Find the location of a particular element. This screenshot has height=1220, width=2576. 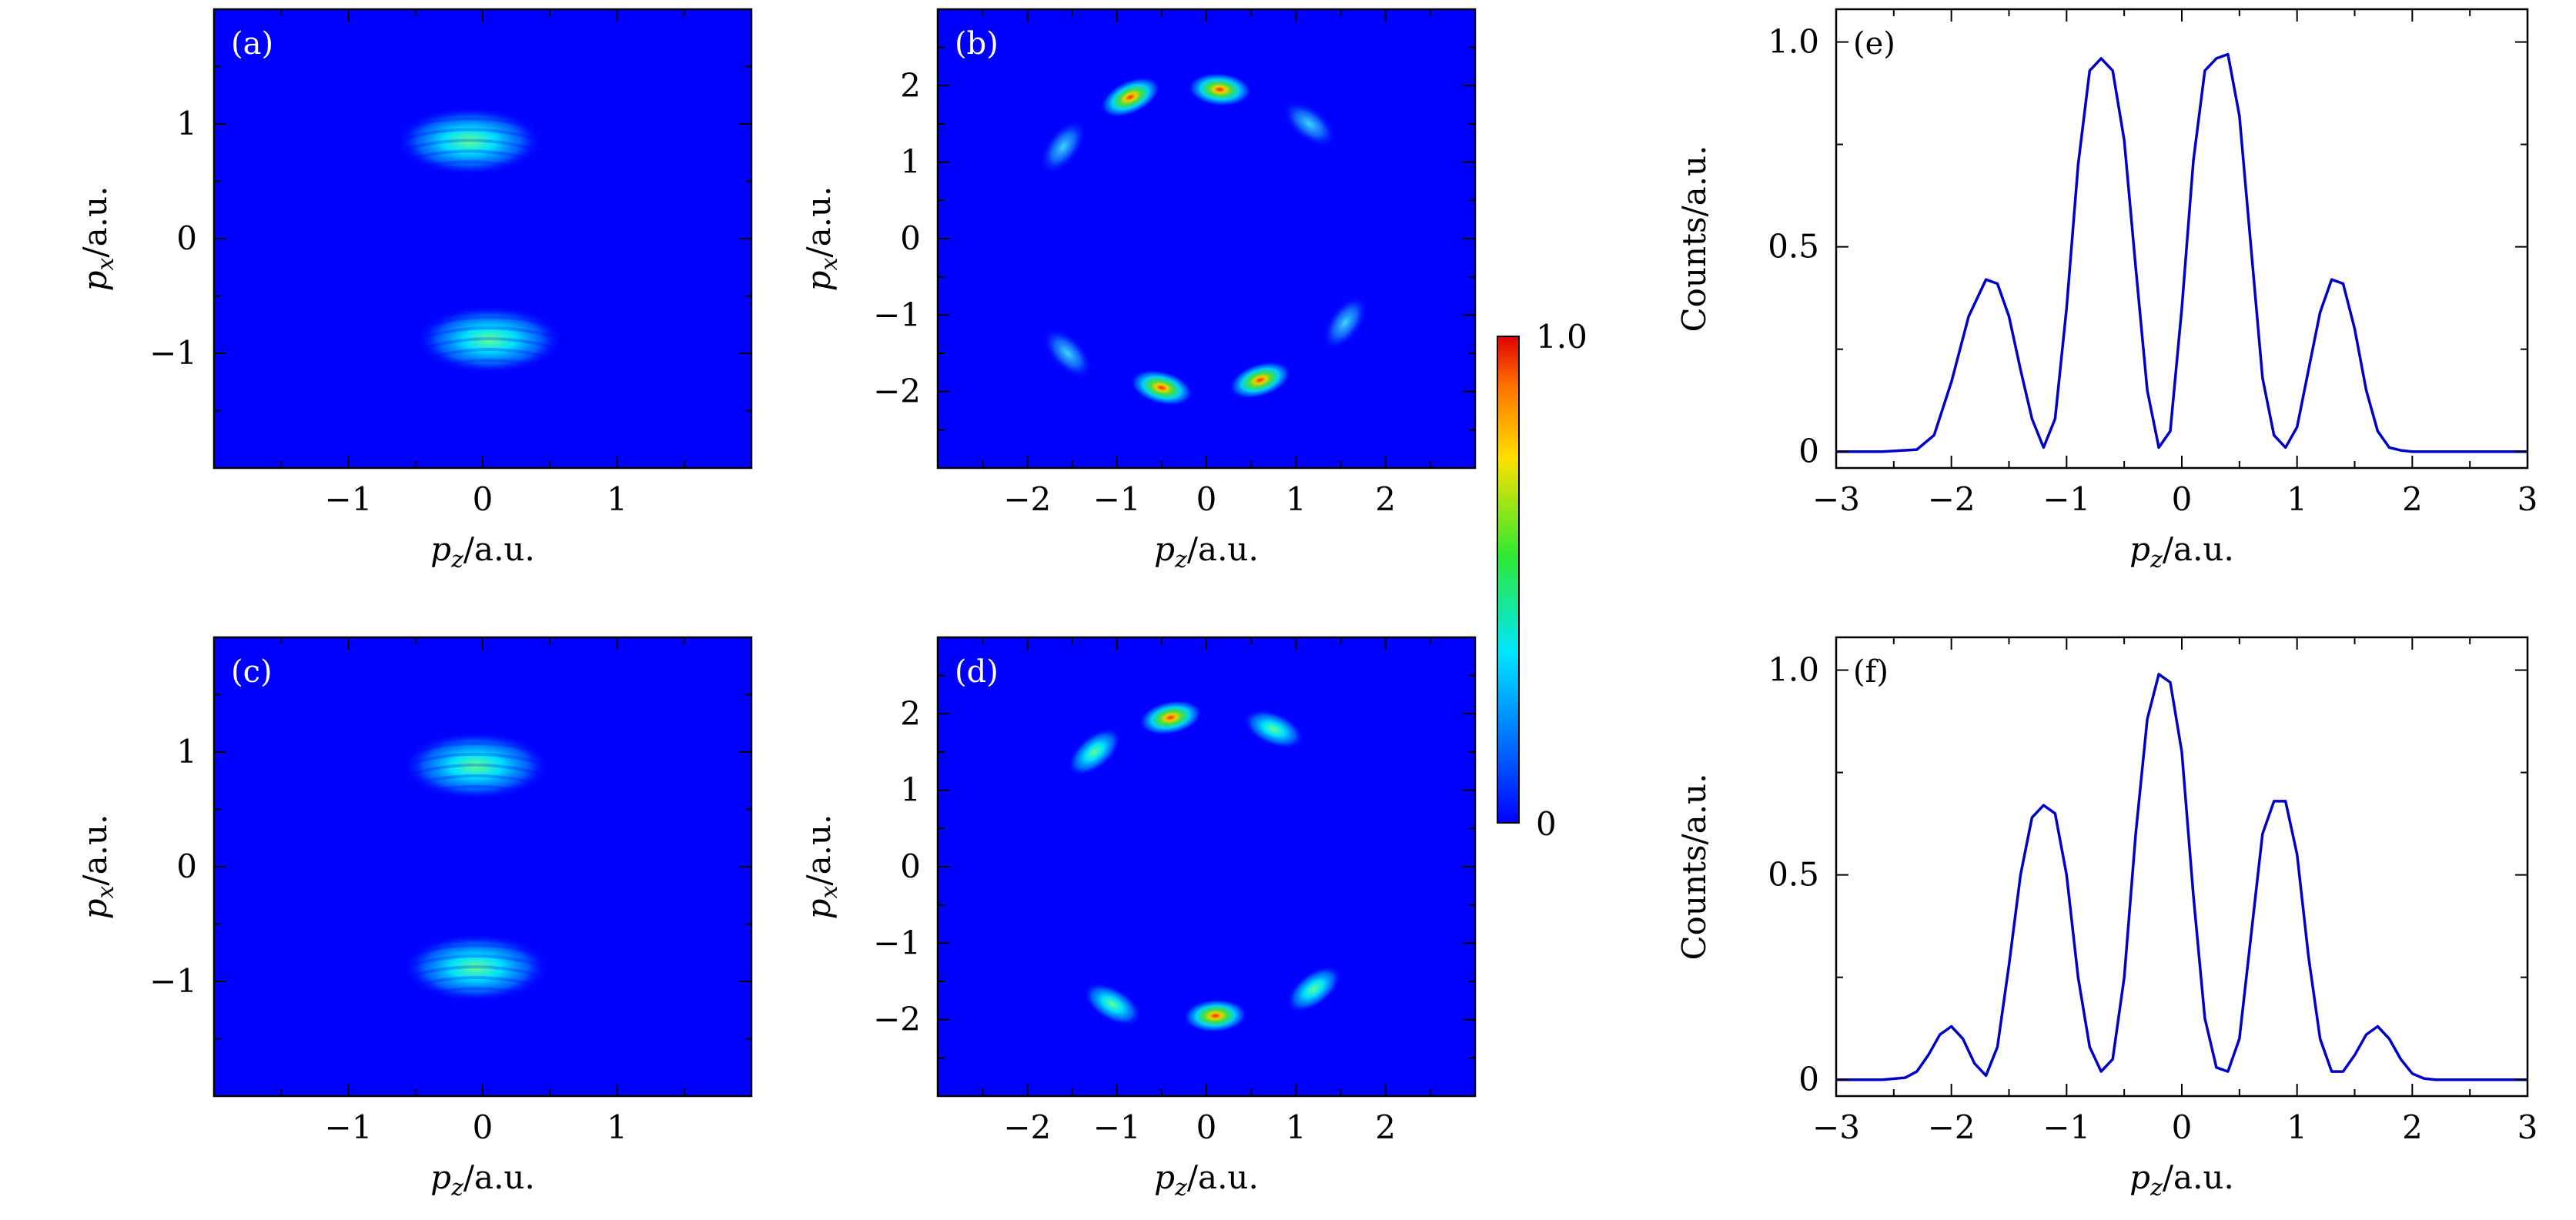

panel-label: (d) is located at coordinates (977, 672).